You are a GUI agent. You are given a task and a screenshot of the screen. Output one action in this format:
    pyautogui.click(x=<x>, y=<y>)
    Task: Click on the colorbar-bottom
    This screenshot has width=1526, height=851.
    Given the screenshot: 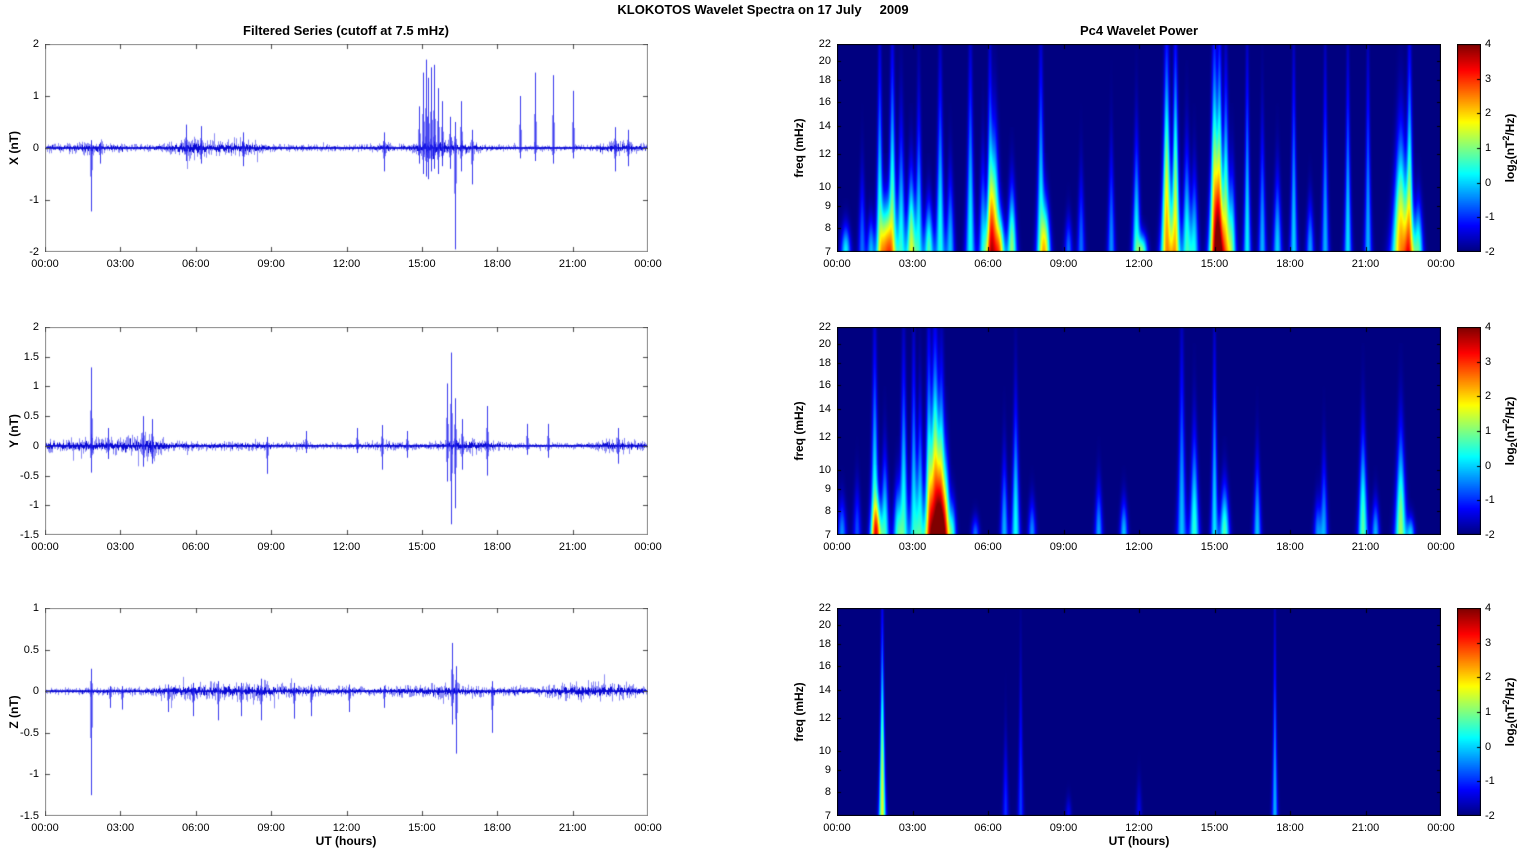 What is the action you would take?
    pyautogui.click(x=1469, y=712)
    